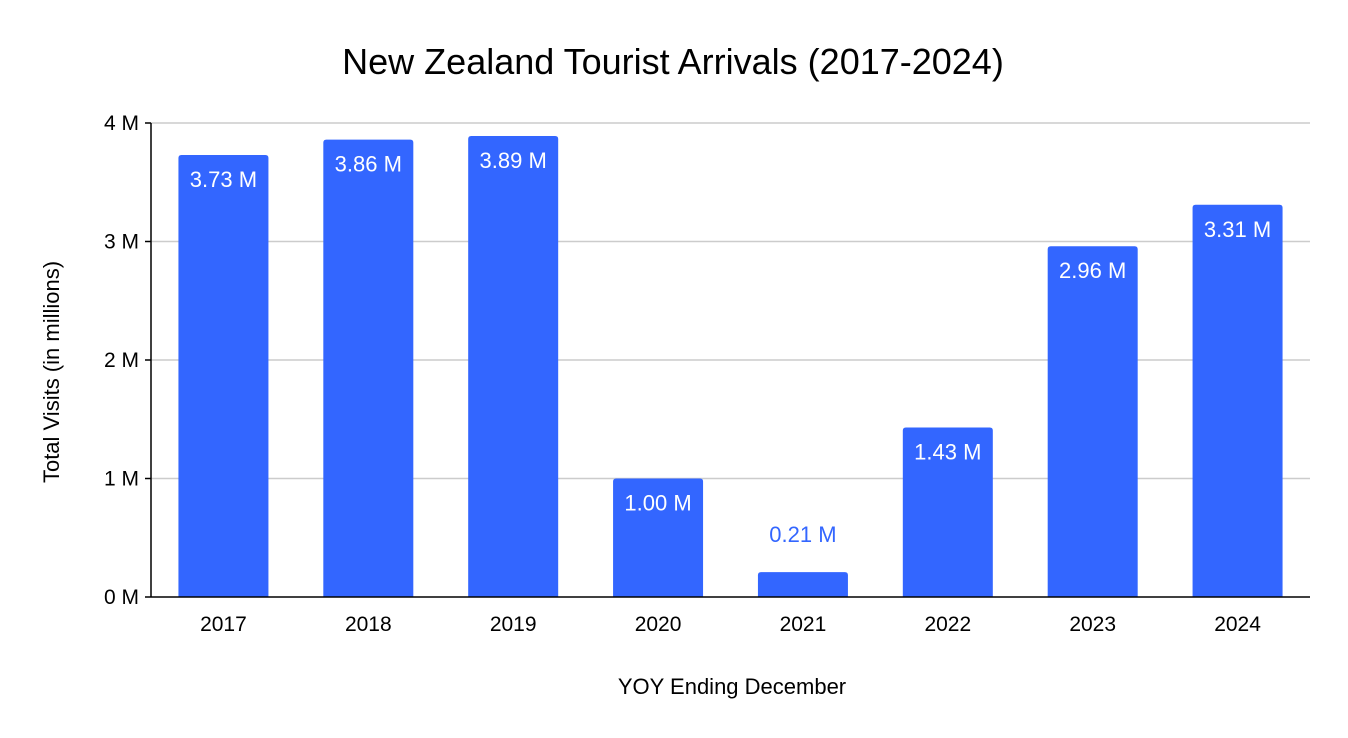 Image resolution: width=1348 pixels, height=738 pixels. What do you see at coordinates (513, 160) in the screenshot?
I see `data-label: 3.89 M` at bounding box center [513, 160].